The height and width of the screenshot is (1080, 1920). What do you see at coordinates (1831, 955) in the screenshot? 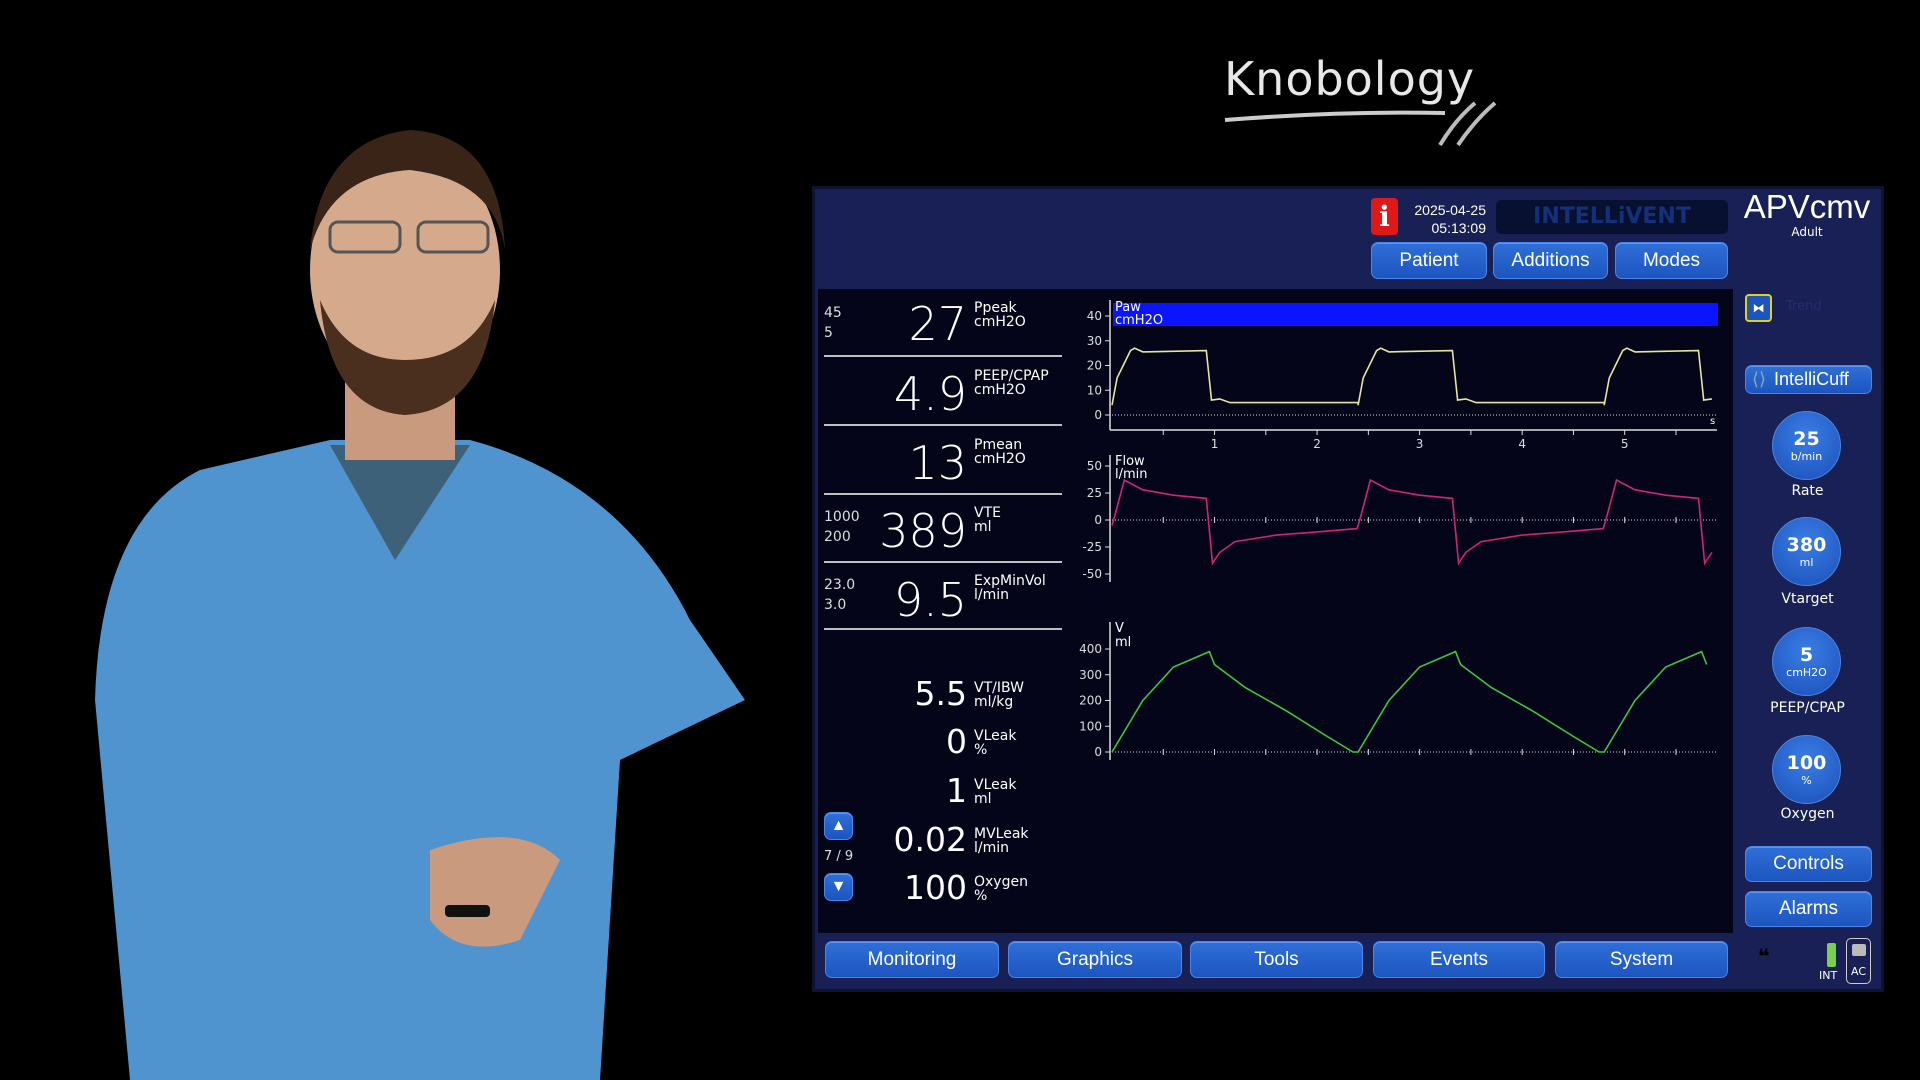
I see `battery-icon` at bounding box center [1831, 955].